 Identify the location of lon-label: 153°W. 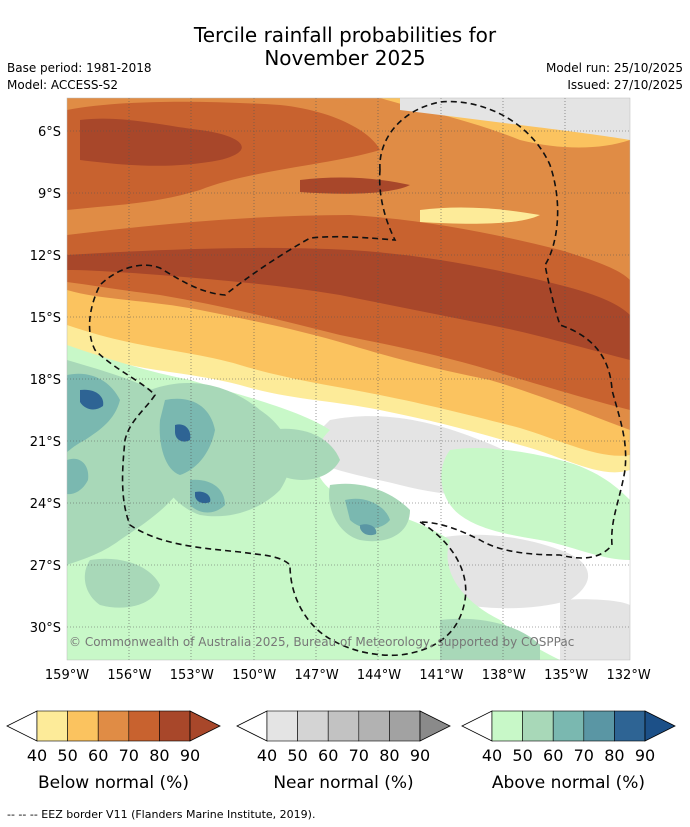
(192, 675).